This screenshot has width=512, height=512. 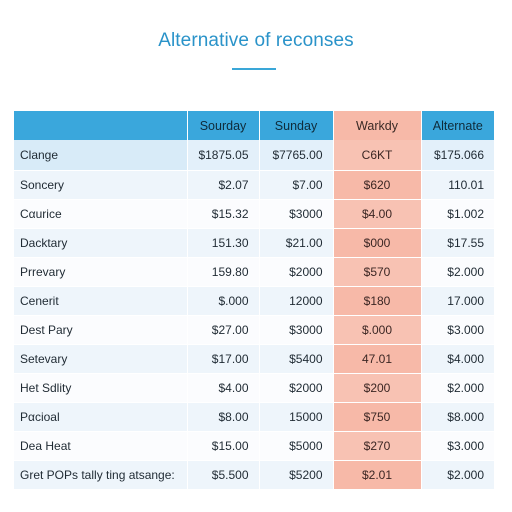 I want to click on table-cell: $5000, so click(x=296, y=446).